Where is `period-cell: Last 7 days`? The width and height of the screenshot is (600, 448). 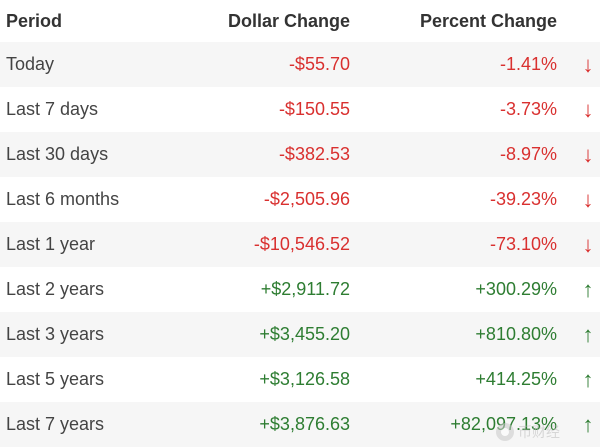 period-cell: Last 7 days is located at coordinates (52, 109).